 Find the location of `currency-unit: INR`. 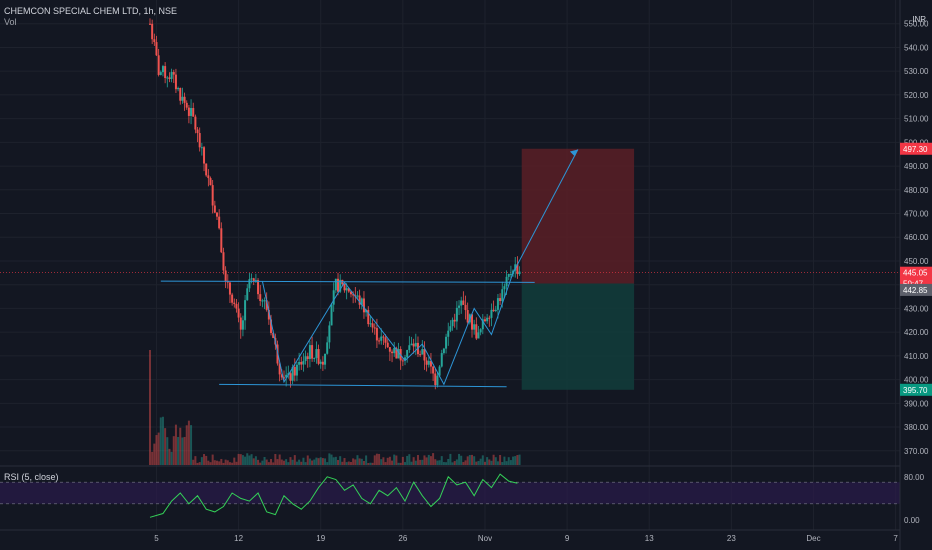

currency-unit: INR is located at coordinates (919, 19).